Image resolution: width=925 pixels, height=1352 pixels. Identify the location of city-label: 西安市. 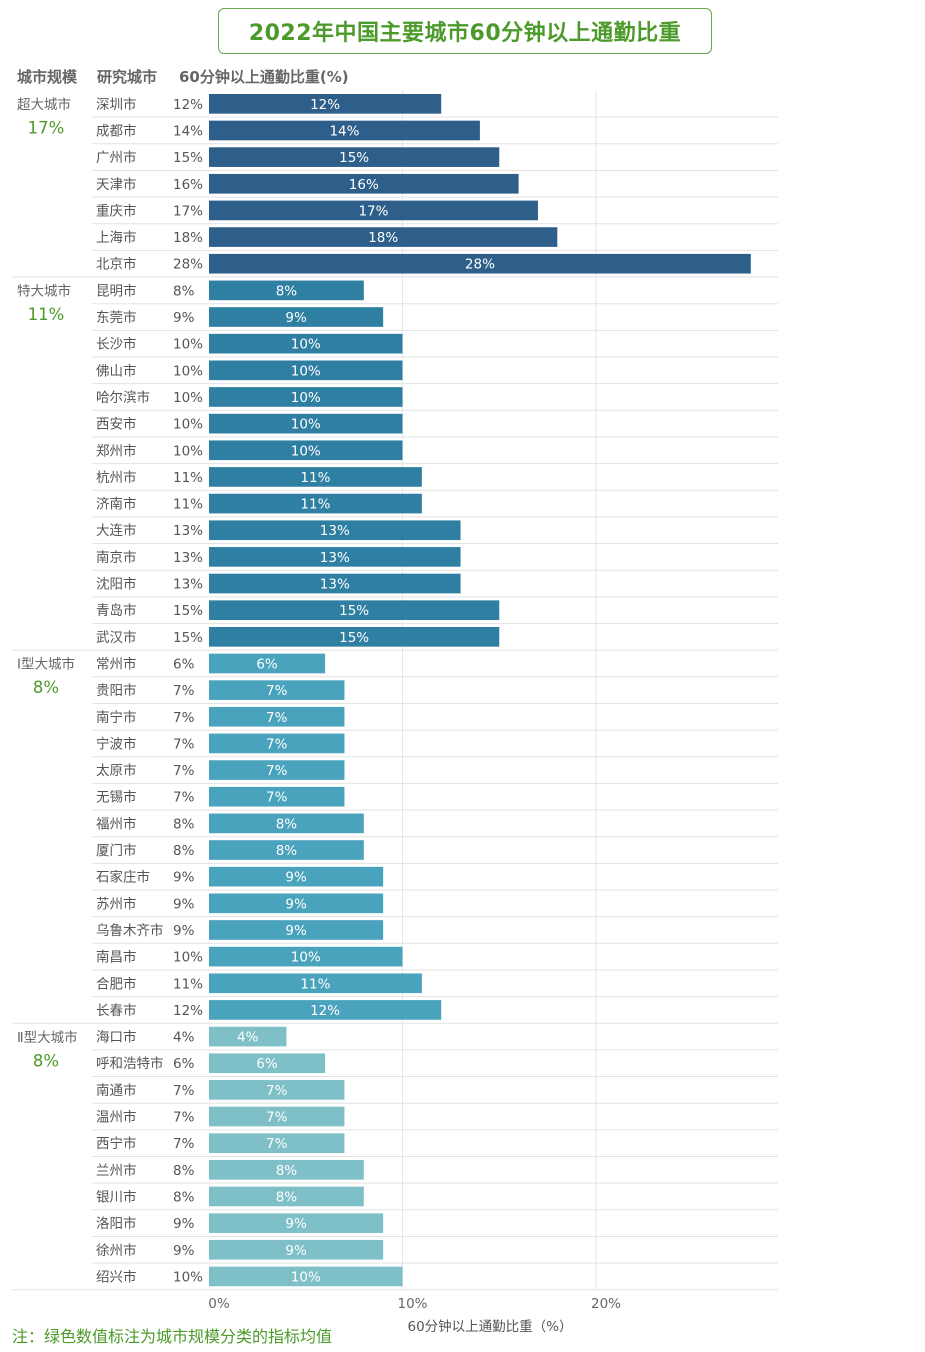
(116, 424).